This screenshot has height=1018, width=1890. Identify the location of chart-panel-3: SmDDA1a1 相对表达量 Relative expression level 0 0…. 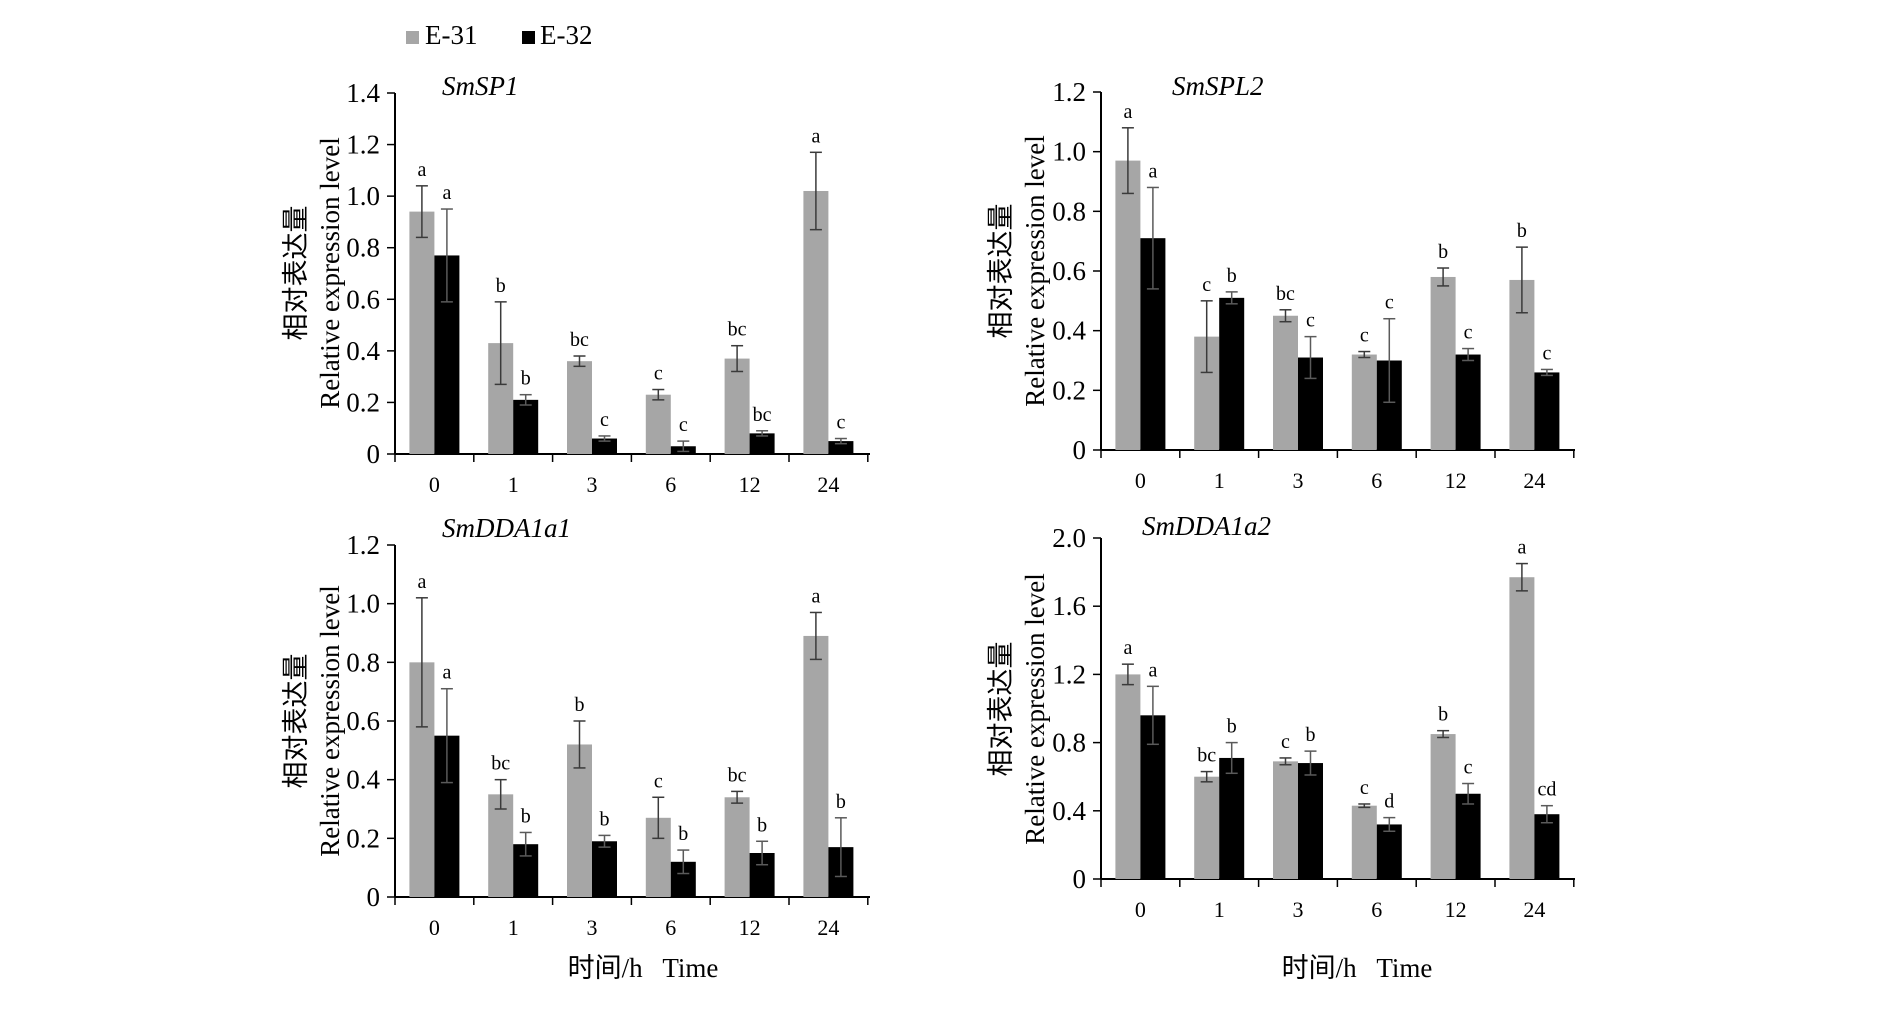
(575, 726).